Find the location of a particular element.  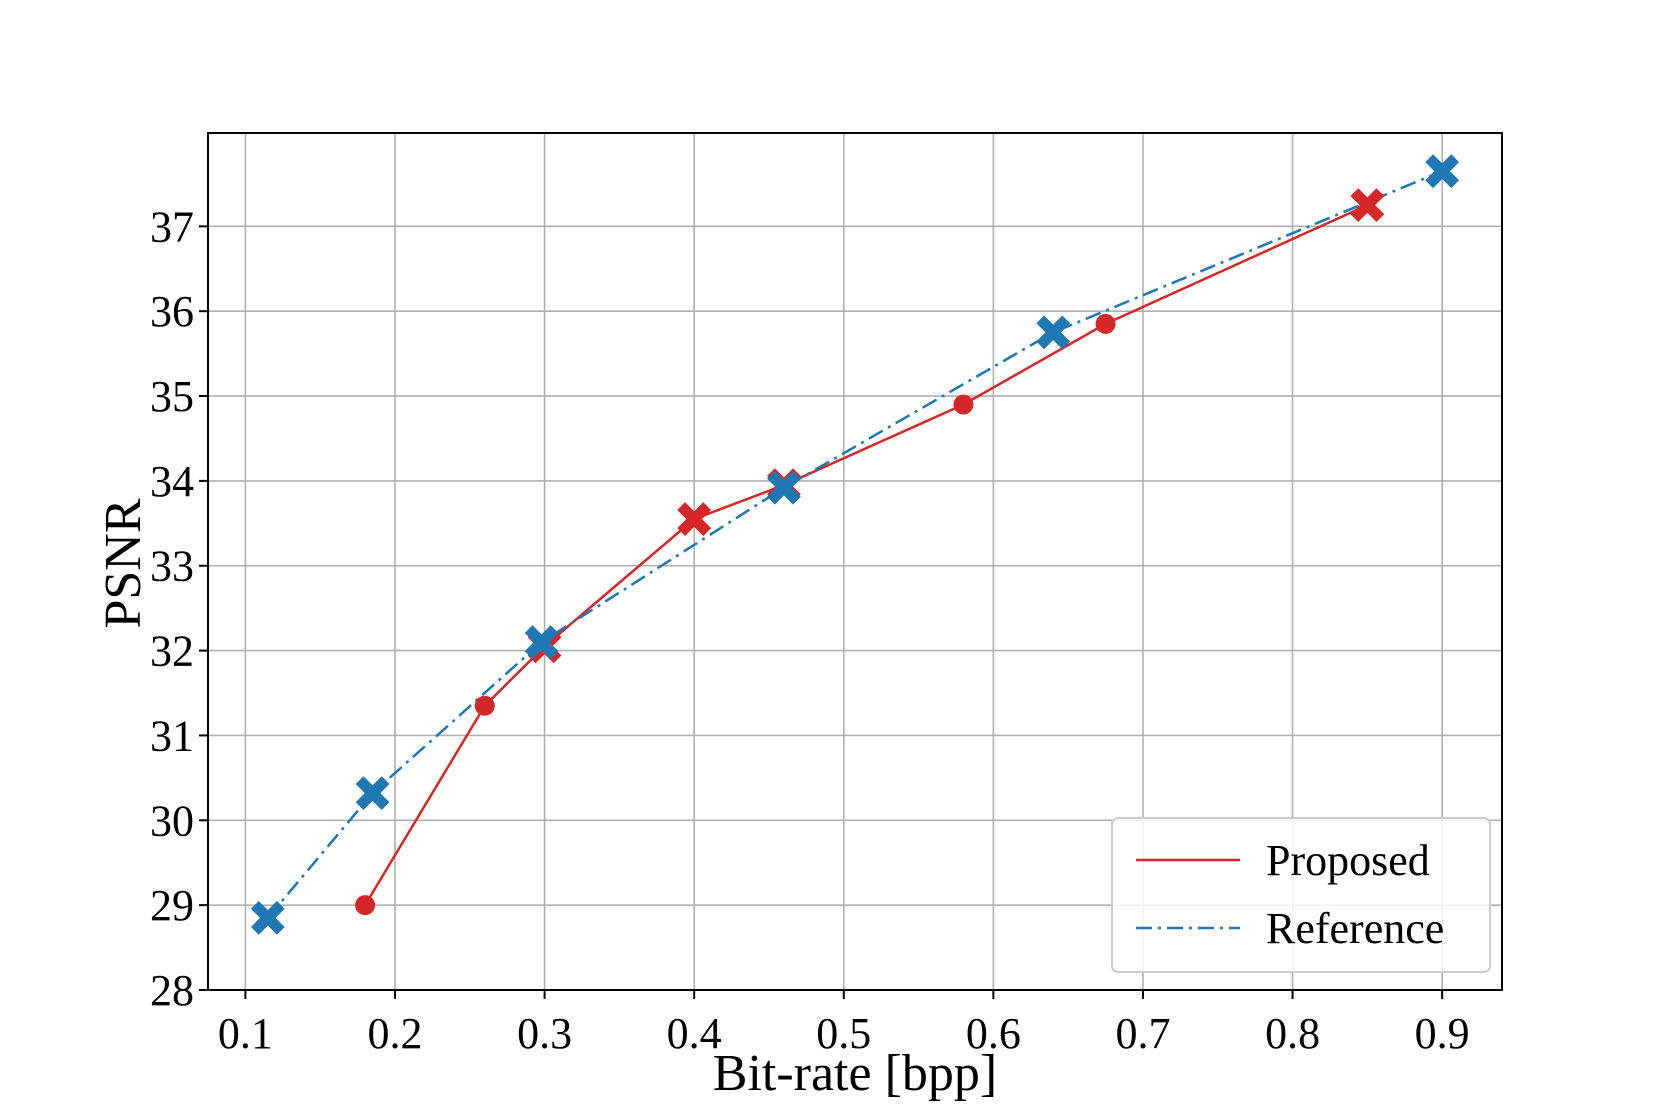

x-tick-label: 0.1 is located at coordinates (245, 1033).